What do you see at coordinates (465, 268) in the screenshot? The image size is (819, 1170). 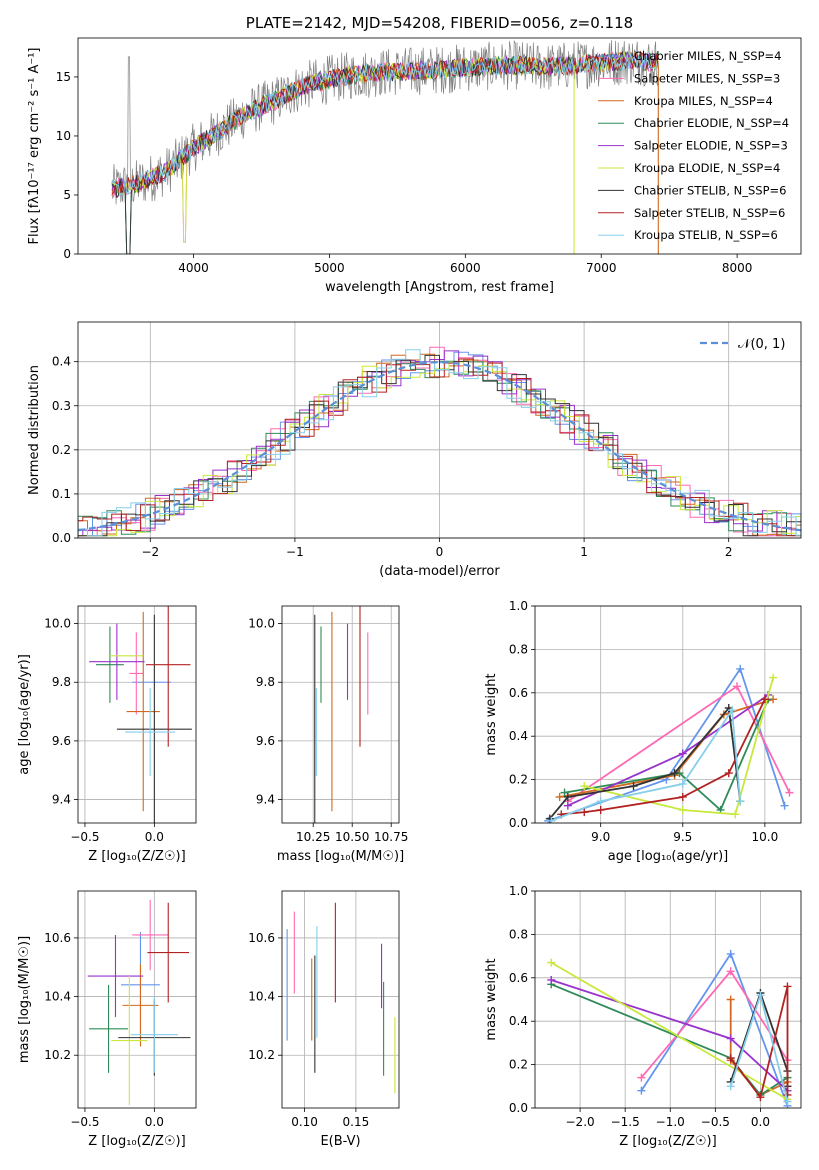 I see `x-tick-label: 6000` at bounding box center [465, 268].